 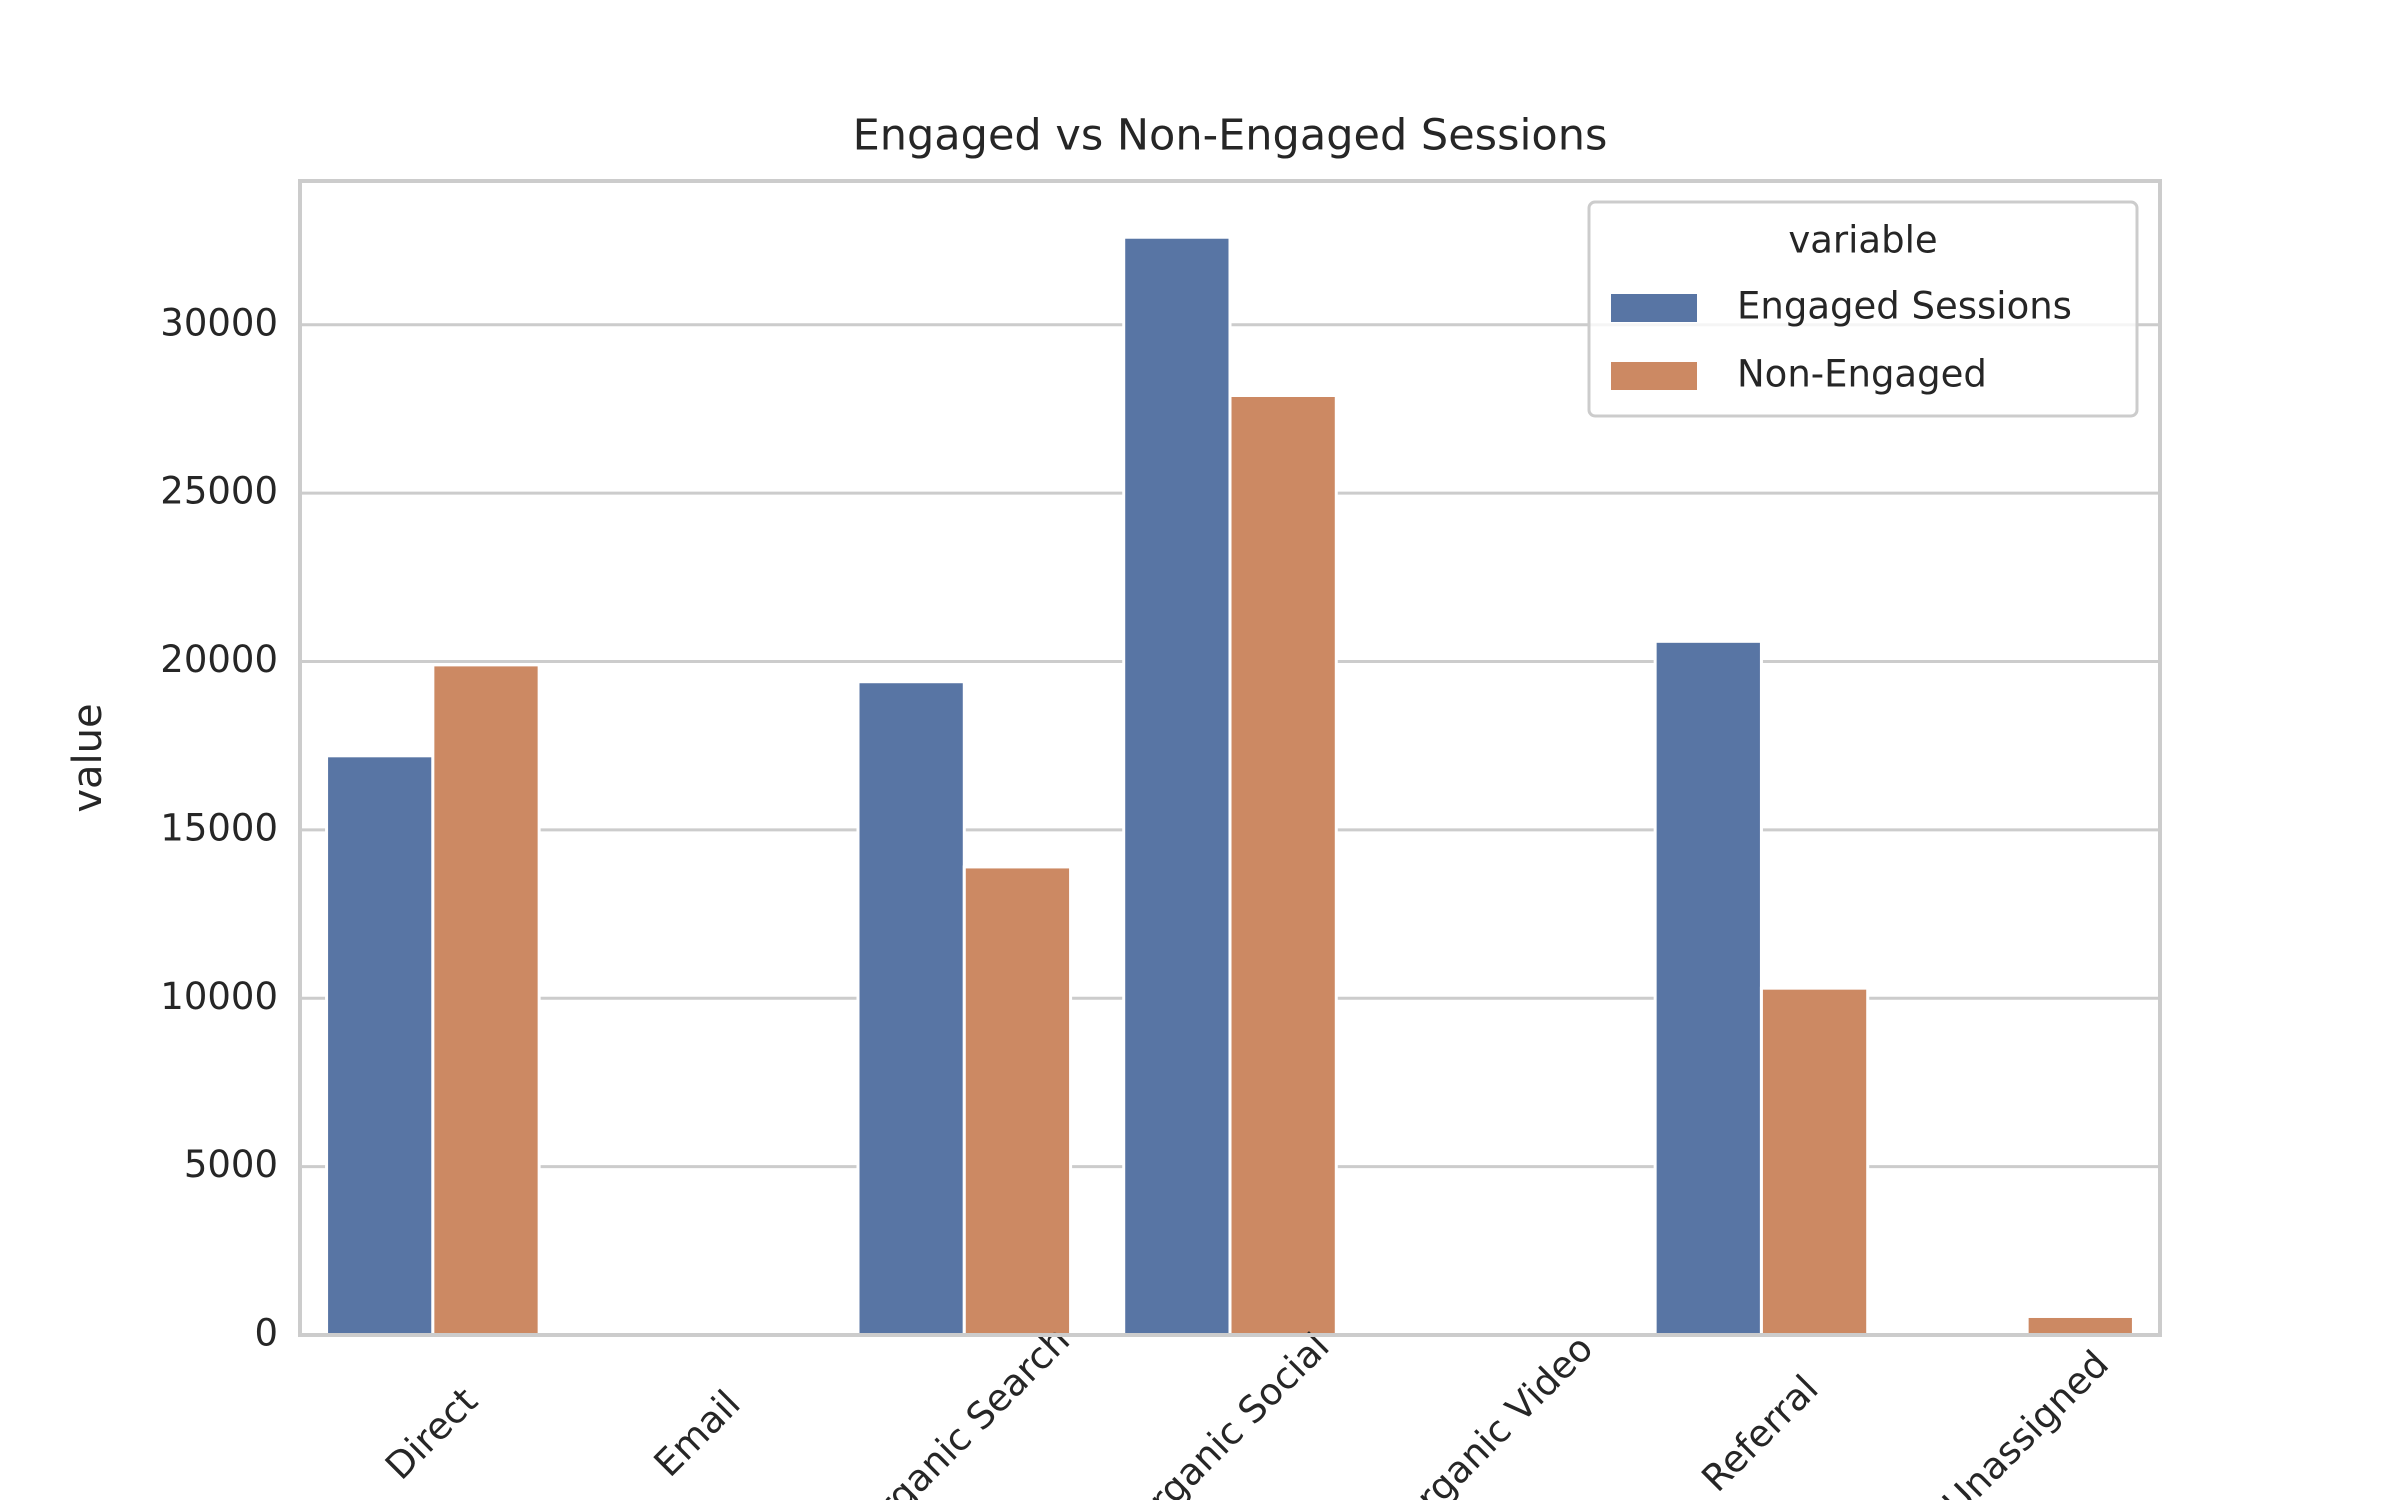 What do you see at coordinates (219, 996) in the screenshot?
I see `y-tick-label: 10000` at bounding box center [219, 996].